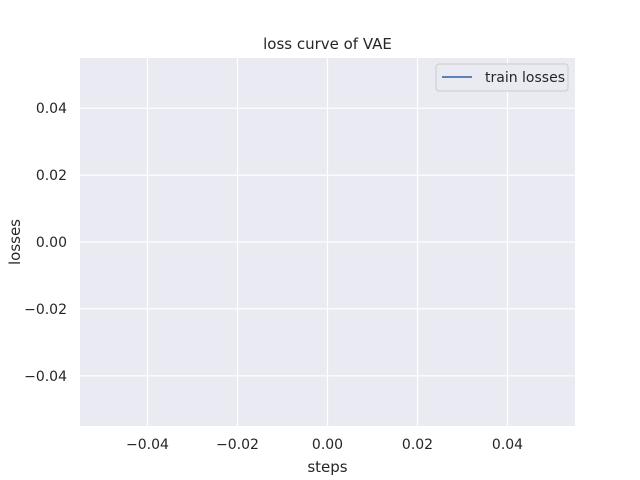  I want to click on x-tick-label: −0.02, so click(237, 445).